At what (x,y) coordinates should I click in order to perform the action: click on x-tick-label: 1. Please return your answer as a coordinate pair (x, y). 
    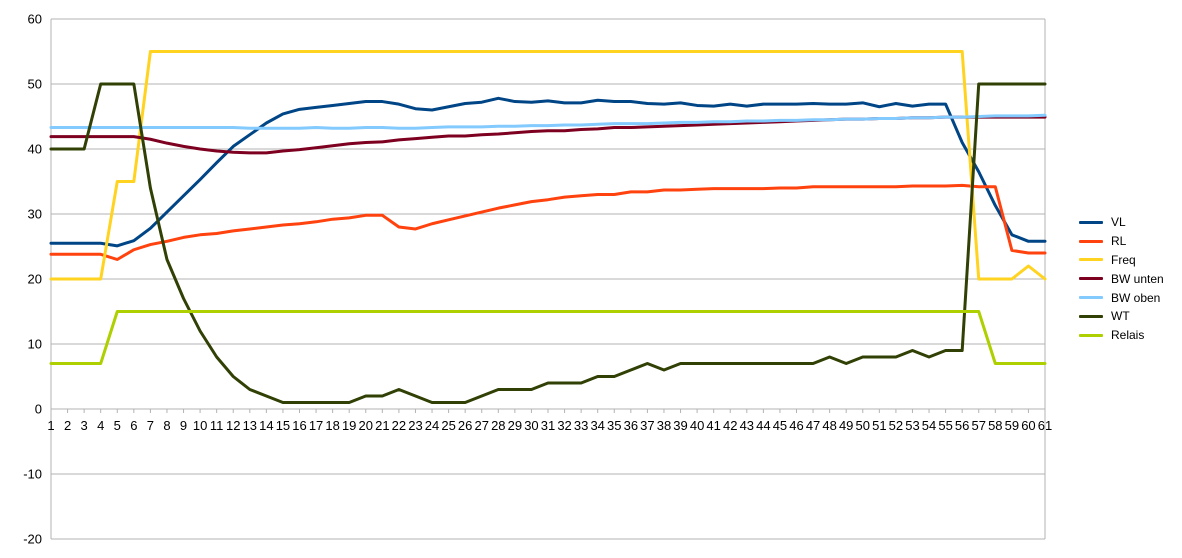
    Looking at the image, I should click on (50, 425).